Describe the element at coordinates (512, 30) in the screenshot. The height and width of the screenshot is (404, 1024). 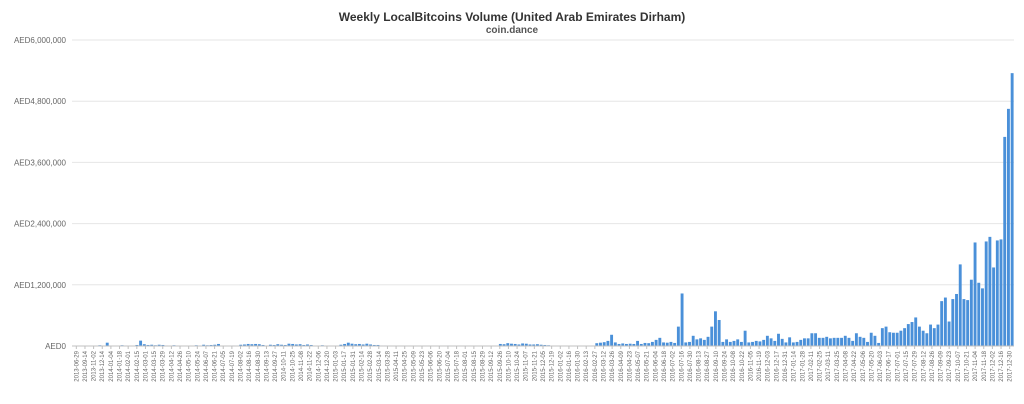
I see `chart-subtitle: coin.dance` at that location.